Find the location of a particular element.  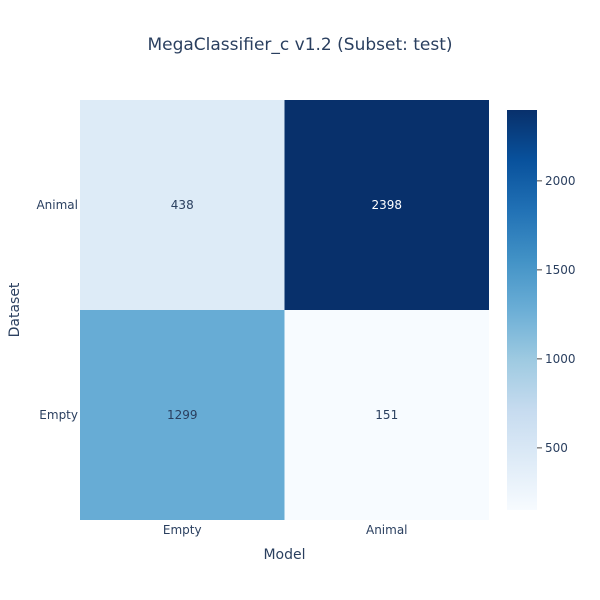

cell-labels: 438 2398 1299 151 is located at coordinates (284, 310).